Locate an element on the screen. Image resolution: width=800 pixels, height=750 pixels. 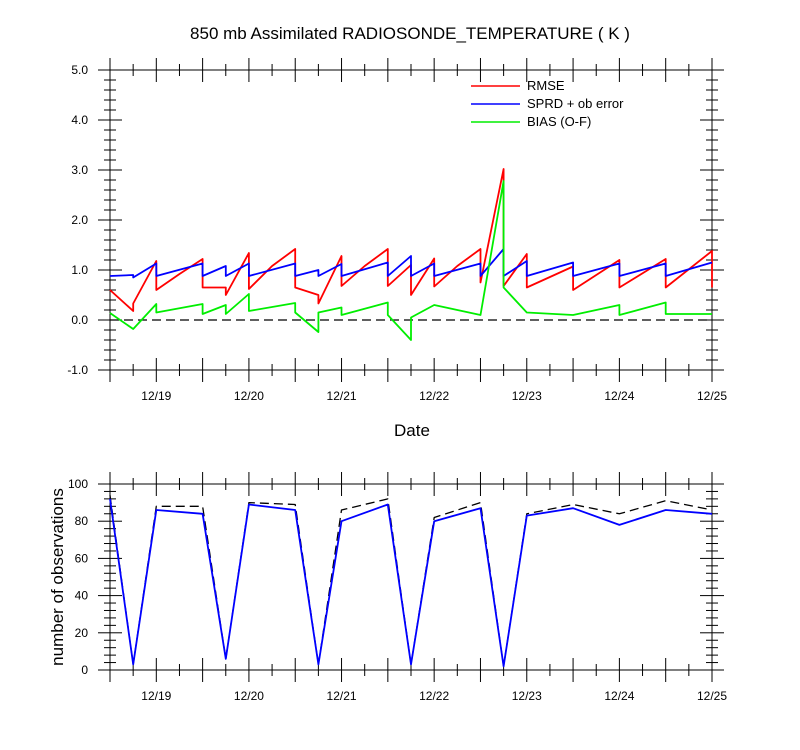
top-y-tick-label: 4.0 is located at coordinates (79, 120).